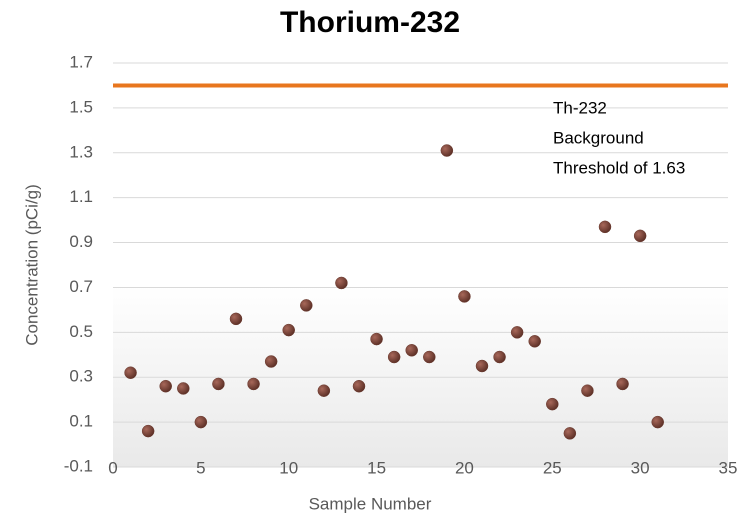 The width and height of the screenshot is (755, 521). Describe the element at coordinates (112, 467) in the screenshot. I see `x-tick-label: 0` at that location.